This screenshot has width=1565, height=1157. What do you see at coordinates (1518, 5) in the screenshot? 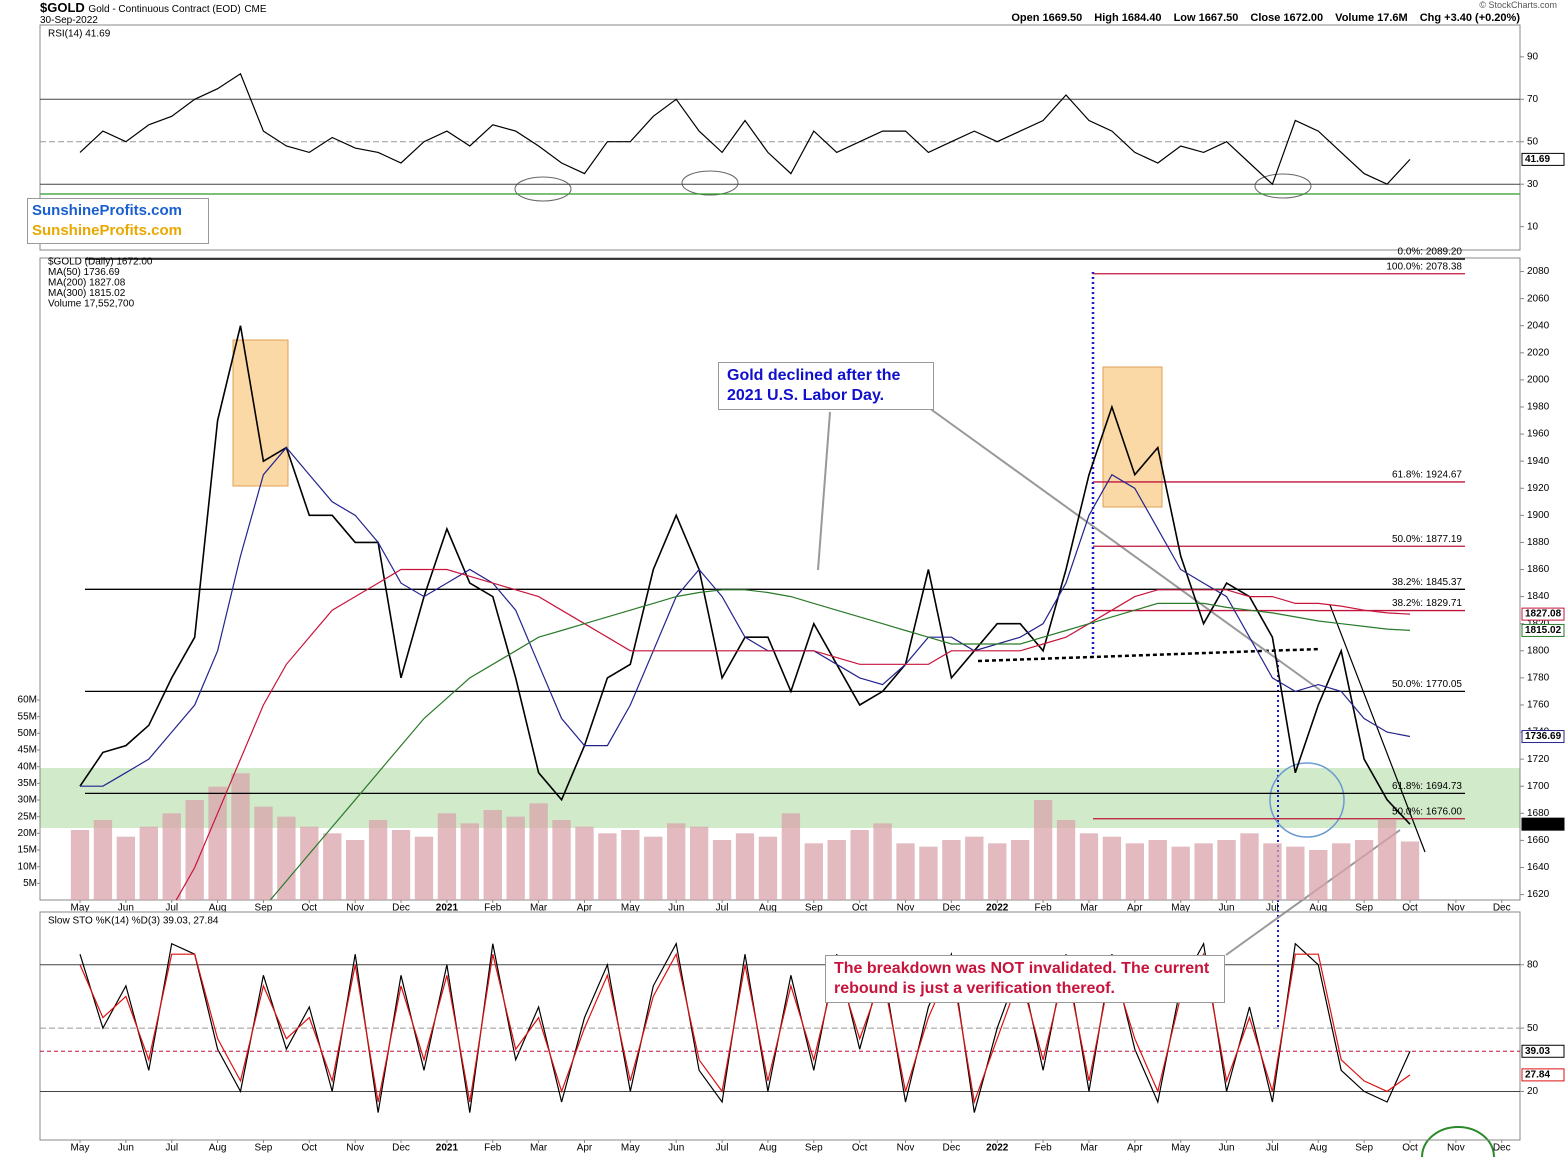
I see `credit: © StockCharts.com` at bounding box center [1518, 5].